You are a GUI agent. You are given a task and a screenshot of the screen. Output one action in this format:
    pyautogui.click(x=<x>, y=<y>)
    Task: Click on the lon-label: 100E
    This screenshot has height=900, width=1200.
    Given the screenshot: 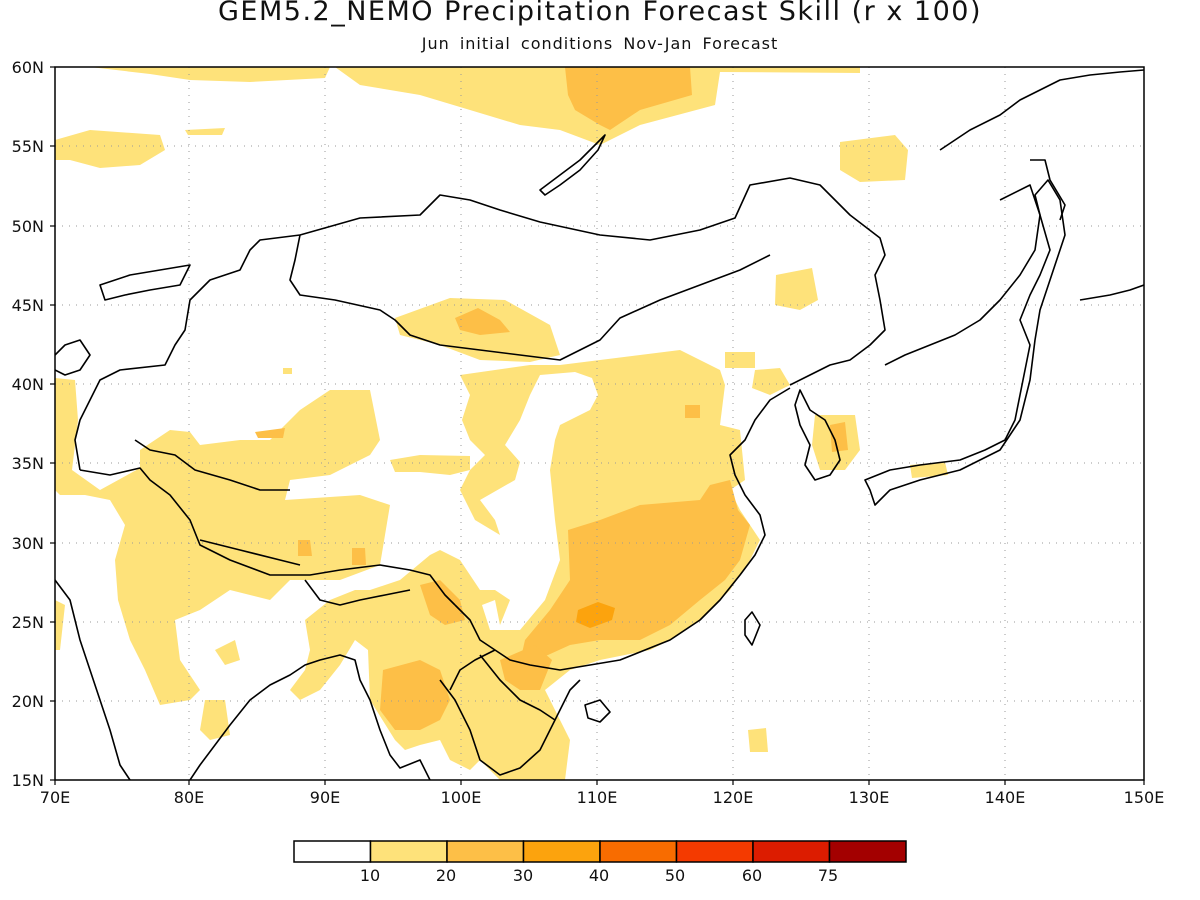 What is the action you would take?
    pyautogui.click(x=461, y=797)
    